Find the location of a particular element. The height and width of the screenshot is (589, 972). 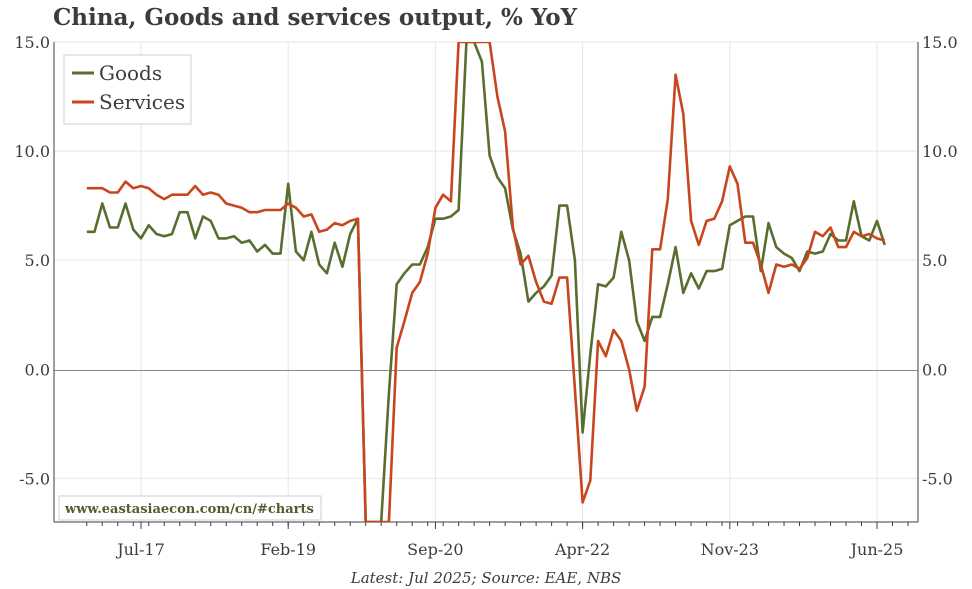

x-tick-label: Jun-25 is located at coordinates (876, 549).